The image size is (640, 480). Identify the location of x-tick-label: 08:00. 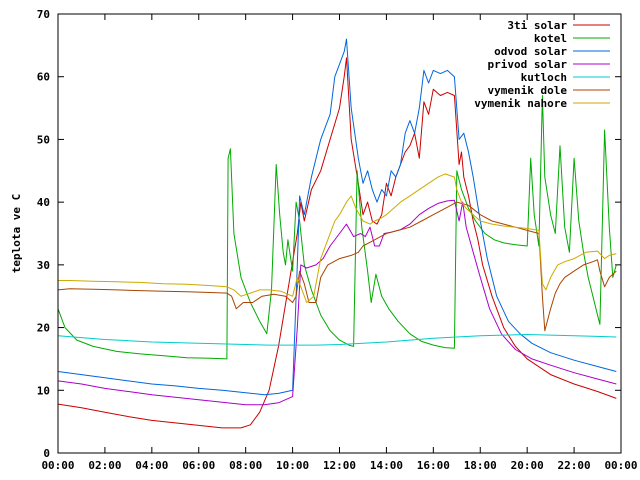
(245, 465).